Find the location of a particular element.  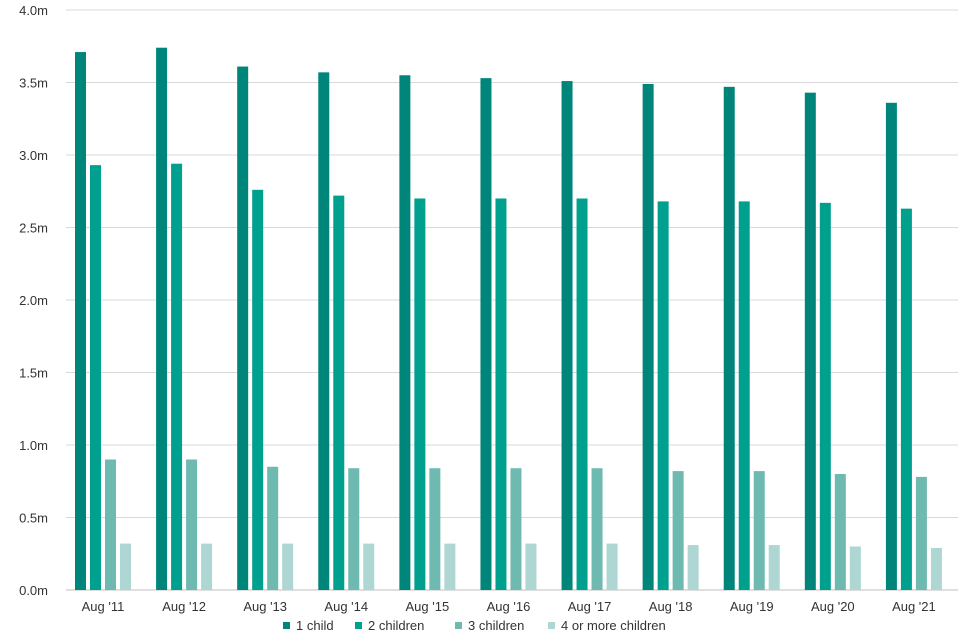

y-tick-label: 1.5m is located at coordinates (33, 373).